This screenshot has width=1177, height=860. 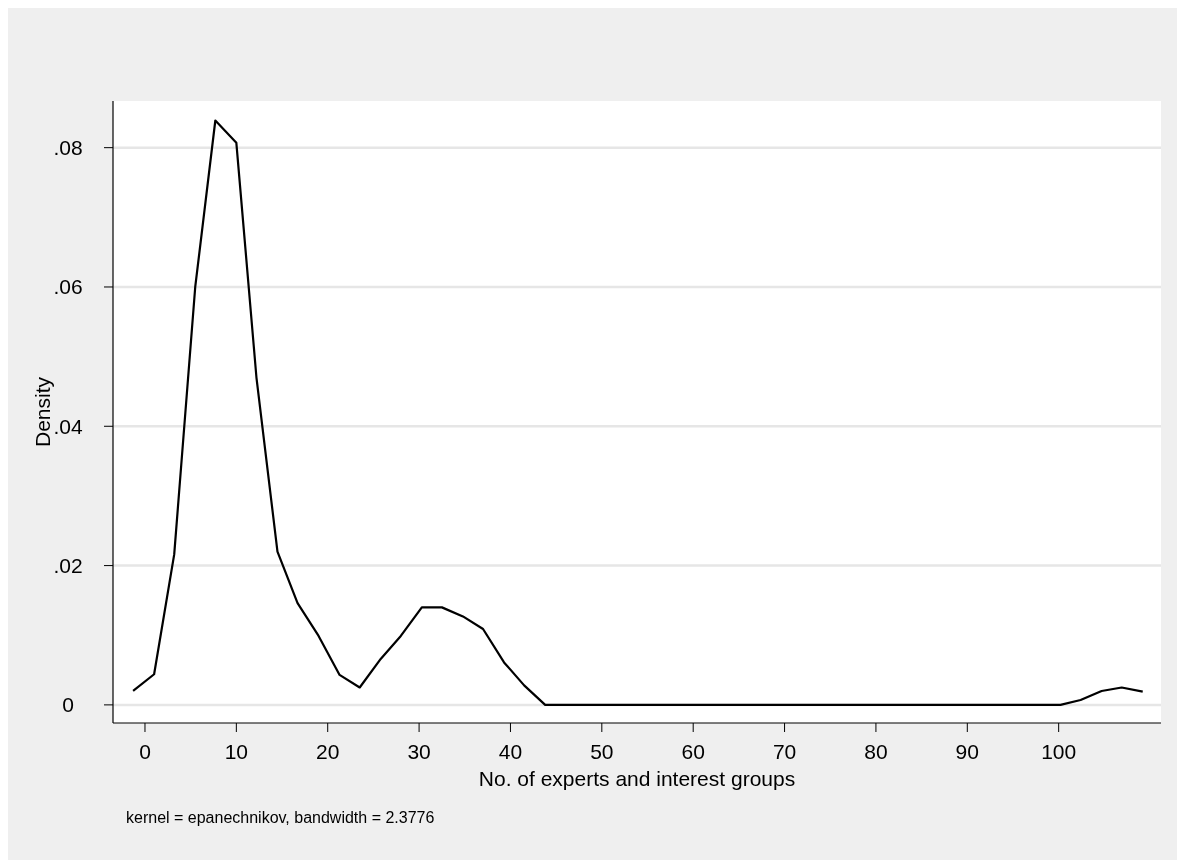 What do you see at coordinates (784, 751) in the screenshot?
I see `x-tick-label: 70` at bounding box center [784, 751].